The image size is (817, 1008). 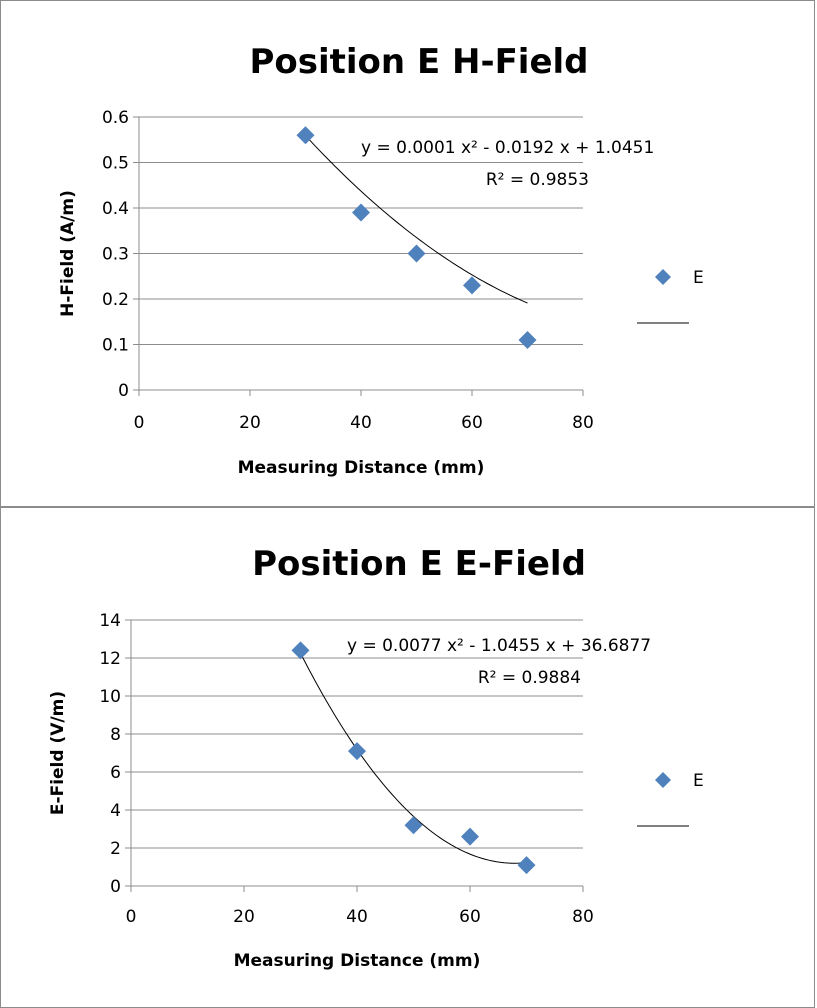 What do you see at coordinates (419, 564) in the screenshot?
I see `chart-title: Position E E-Field` at bounding box center [419, 564].